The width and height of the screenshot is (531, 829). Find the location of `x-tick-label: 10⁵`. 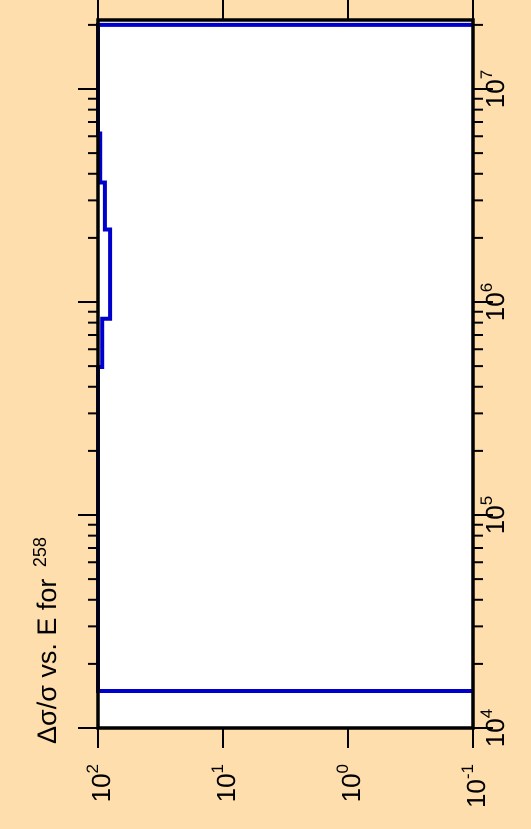

x-tick-label: 10⁵ is located at coordinates (493, 515).